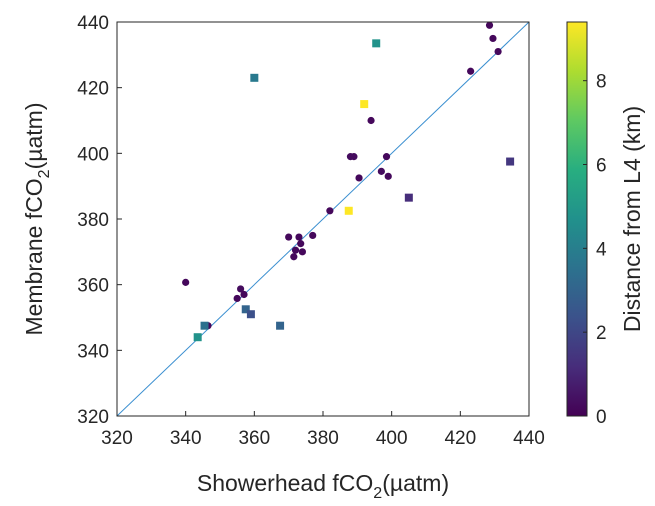 This screenshot has height=506, width=655. What do you see at coordinates (254, 438) in the screenshot?
I see `x-tick-label: 360` at bounding box center [254, 438].